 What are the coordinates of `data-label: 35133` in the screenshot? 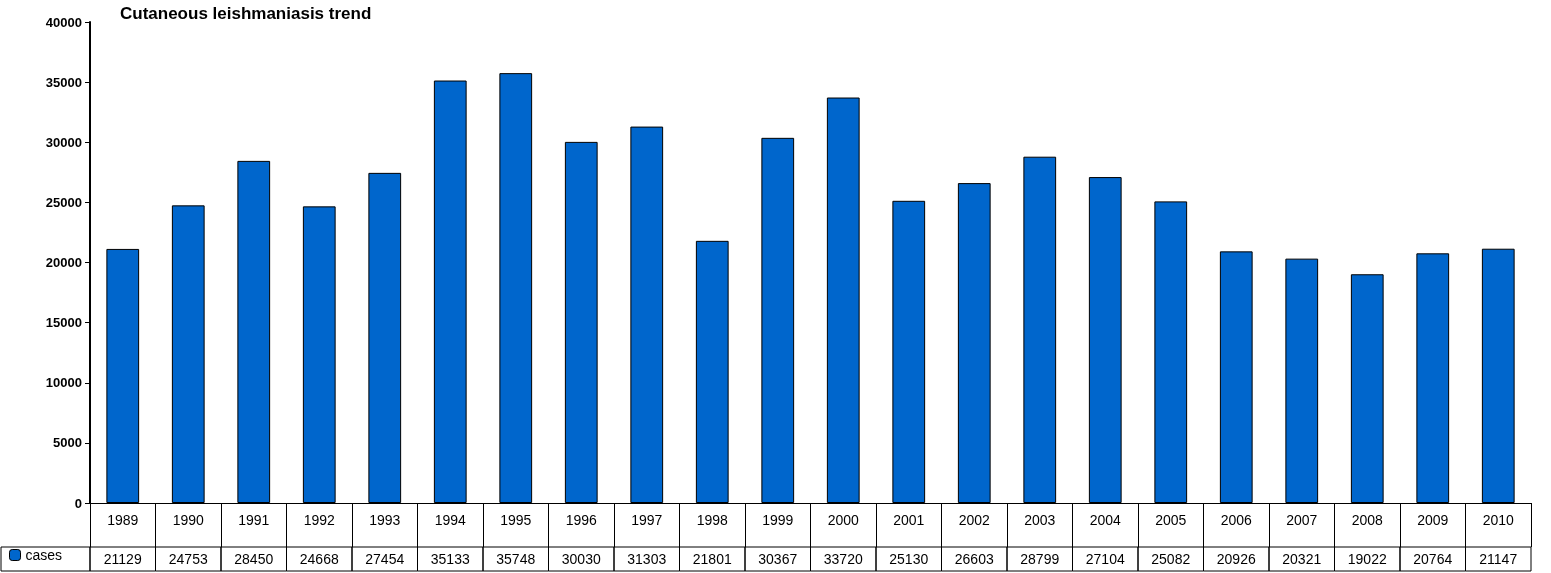 It's located at (450, 559).